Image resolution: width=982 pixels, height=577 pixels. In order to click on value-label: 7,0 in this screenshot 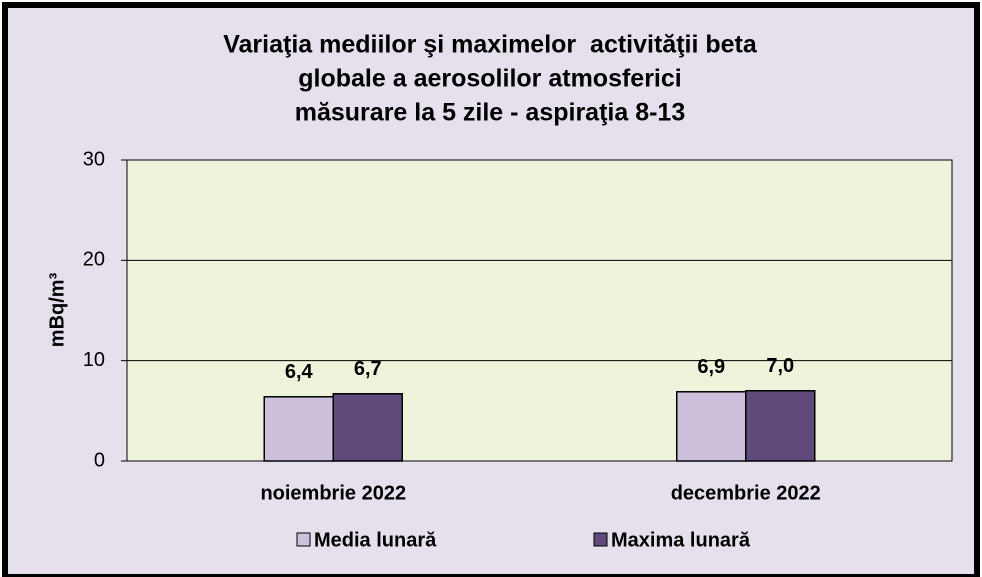, I will do `click(780, 366)`.